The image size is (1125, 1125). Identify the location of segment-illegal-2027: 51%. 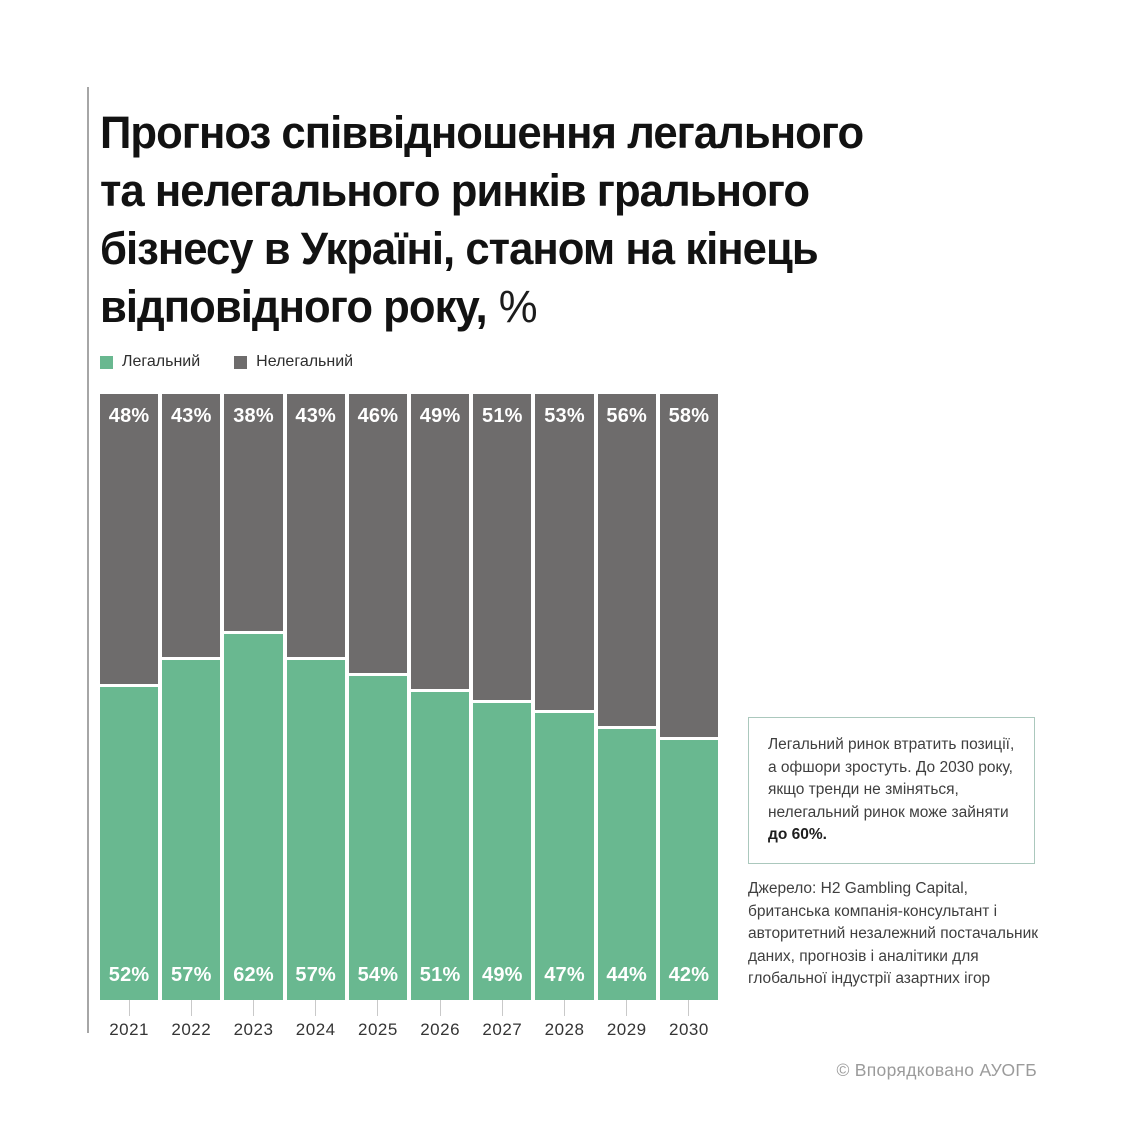
(502, 547).